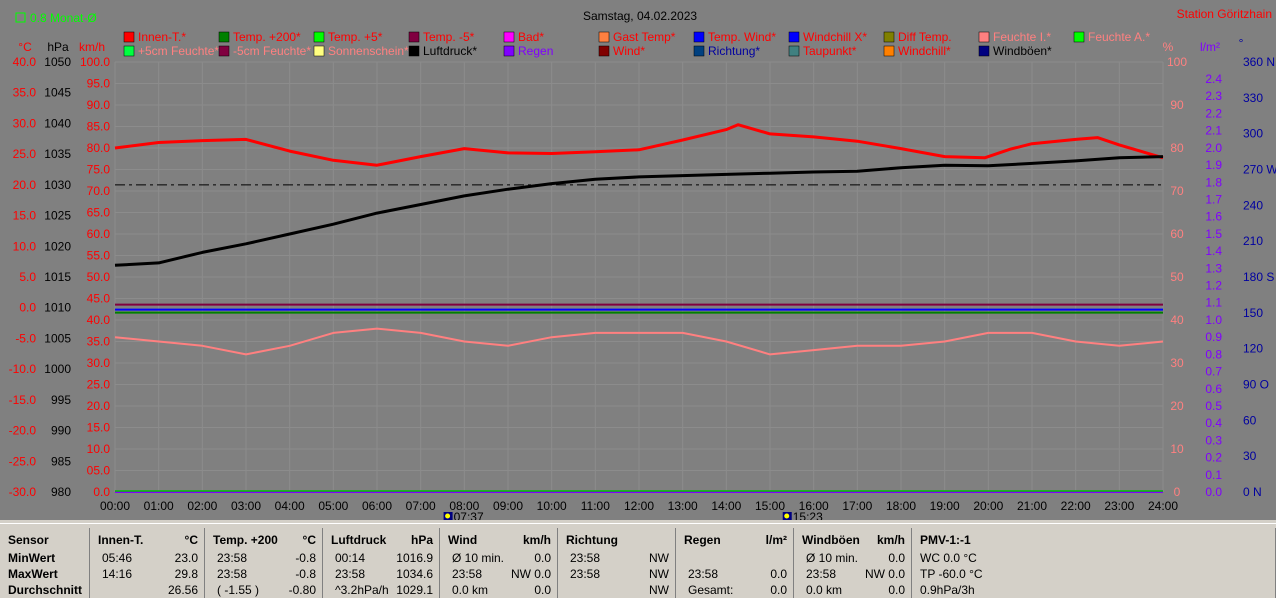 This screenshot has width=1276, height=598. I want to click on percent-tick-label: 10, so click(1177, 449).